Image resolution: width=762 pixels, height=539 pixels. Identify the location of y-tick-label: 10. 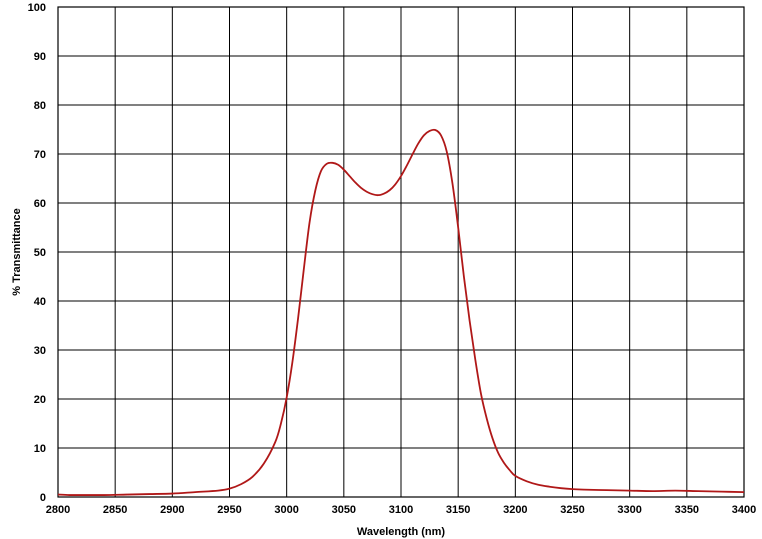
(40, 449).